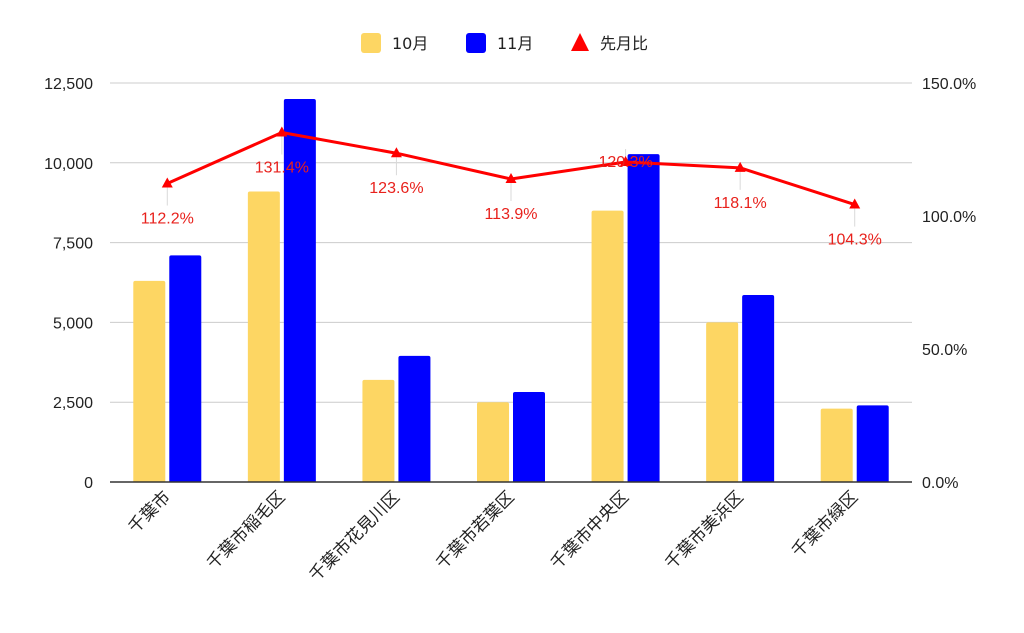  What do you see at coordinates (410, 43) in the screenshot?
I see `legend-label: 10月` at bounding box center [410, 43].